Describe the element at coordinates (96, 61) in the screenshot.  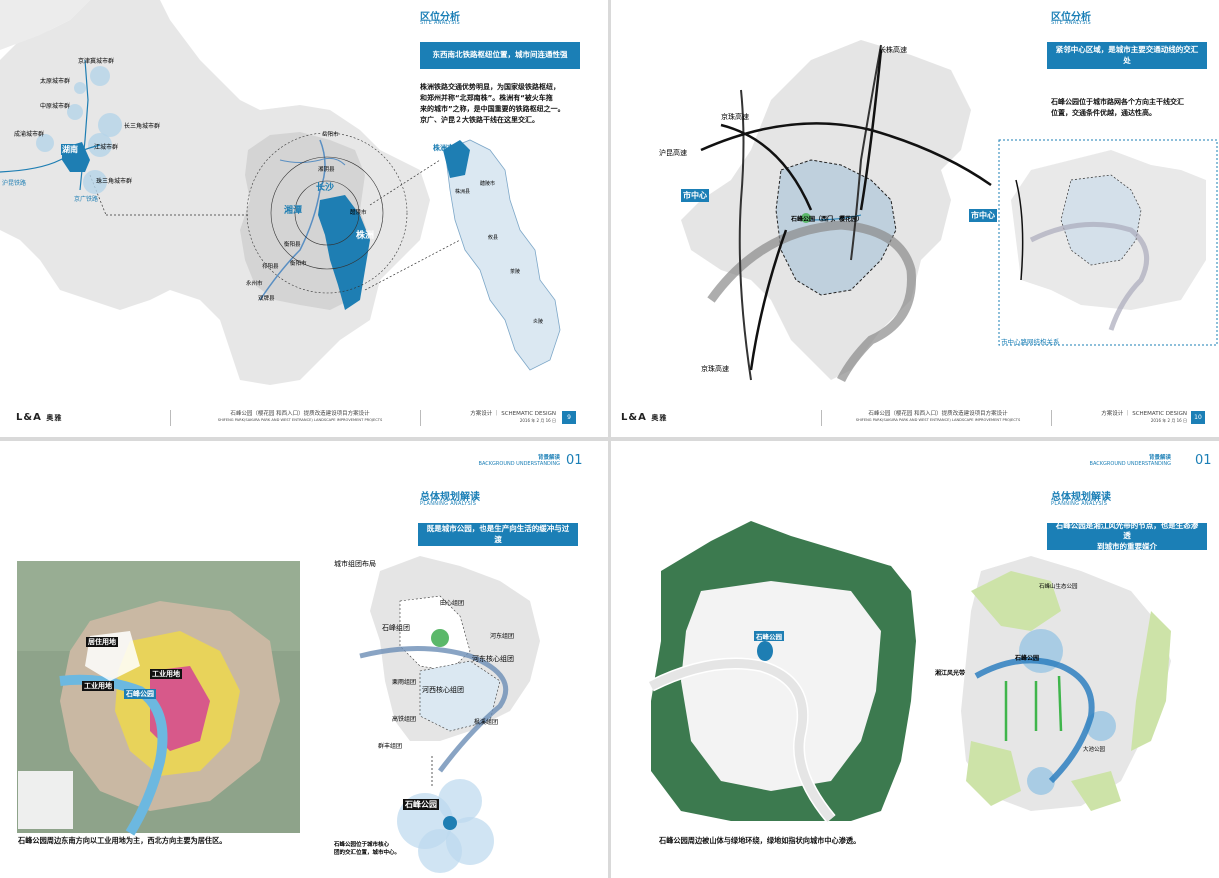
I see `label-jingjin: 京津冀城市群` at that location.